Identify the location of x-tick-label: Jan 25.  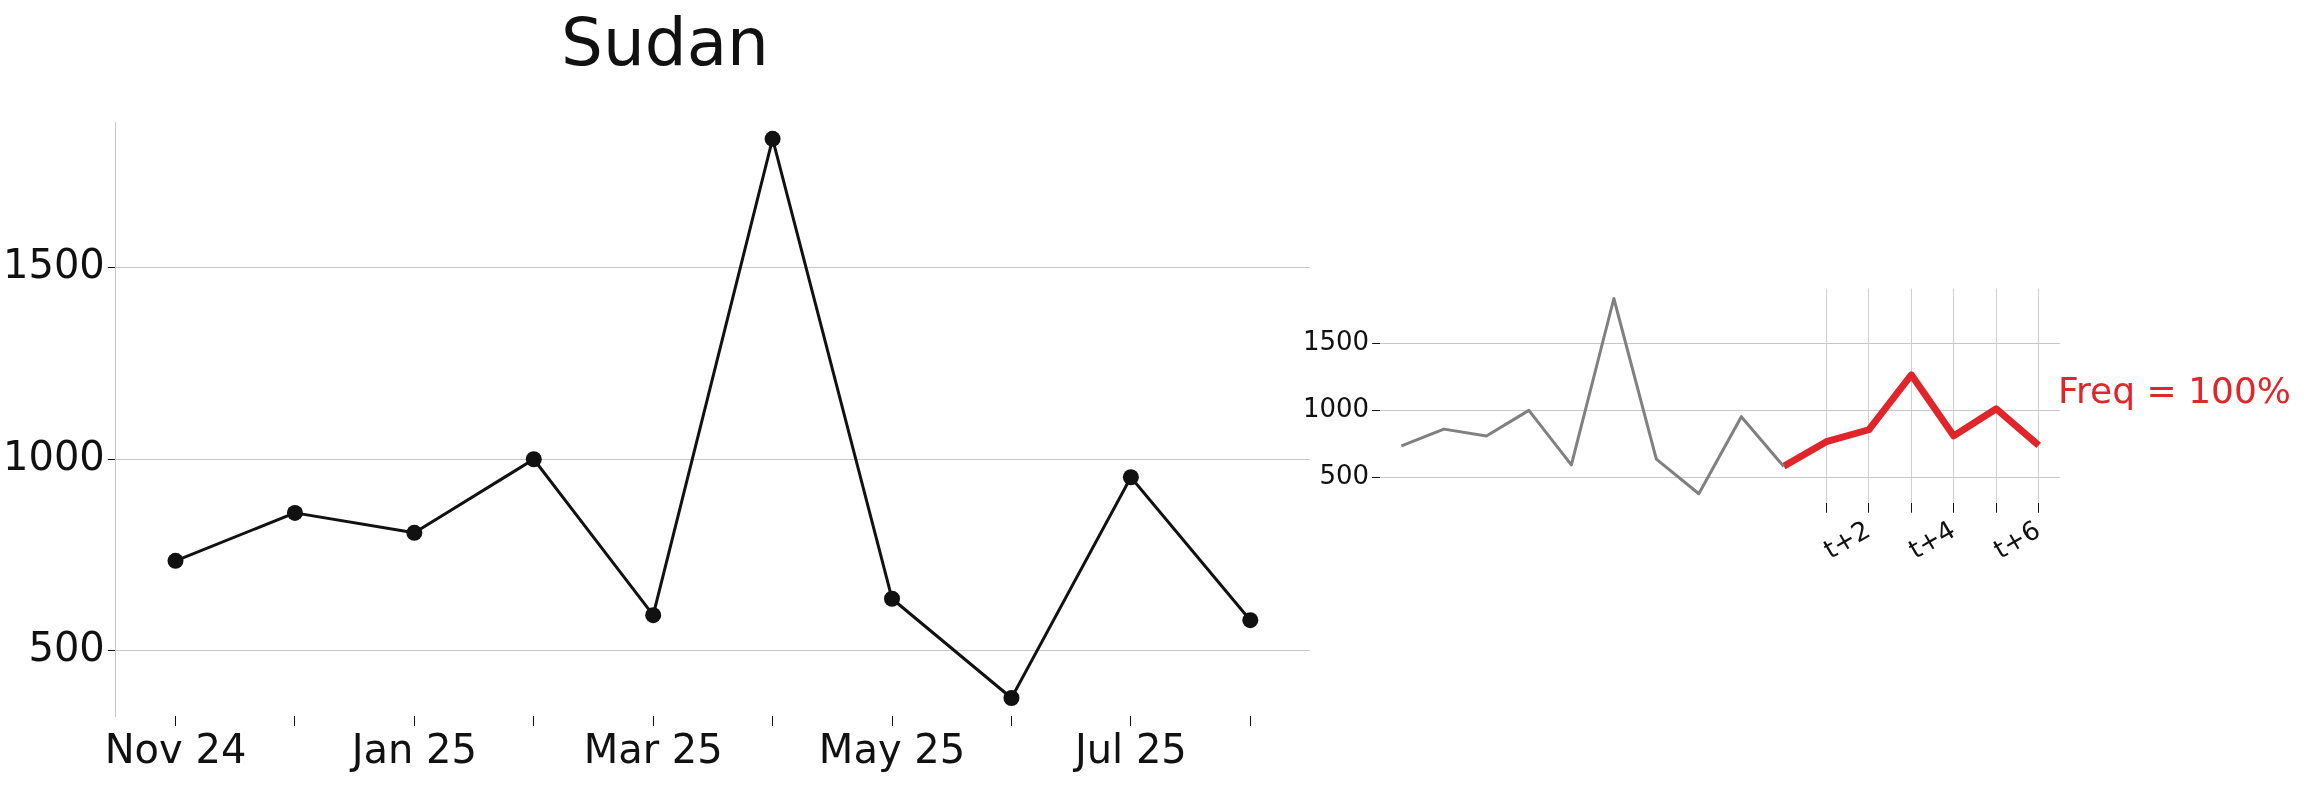
(412, 749).